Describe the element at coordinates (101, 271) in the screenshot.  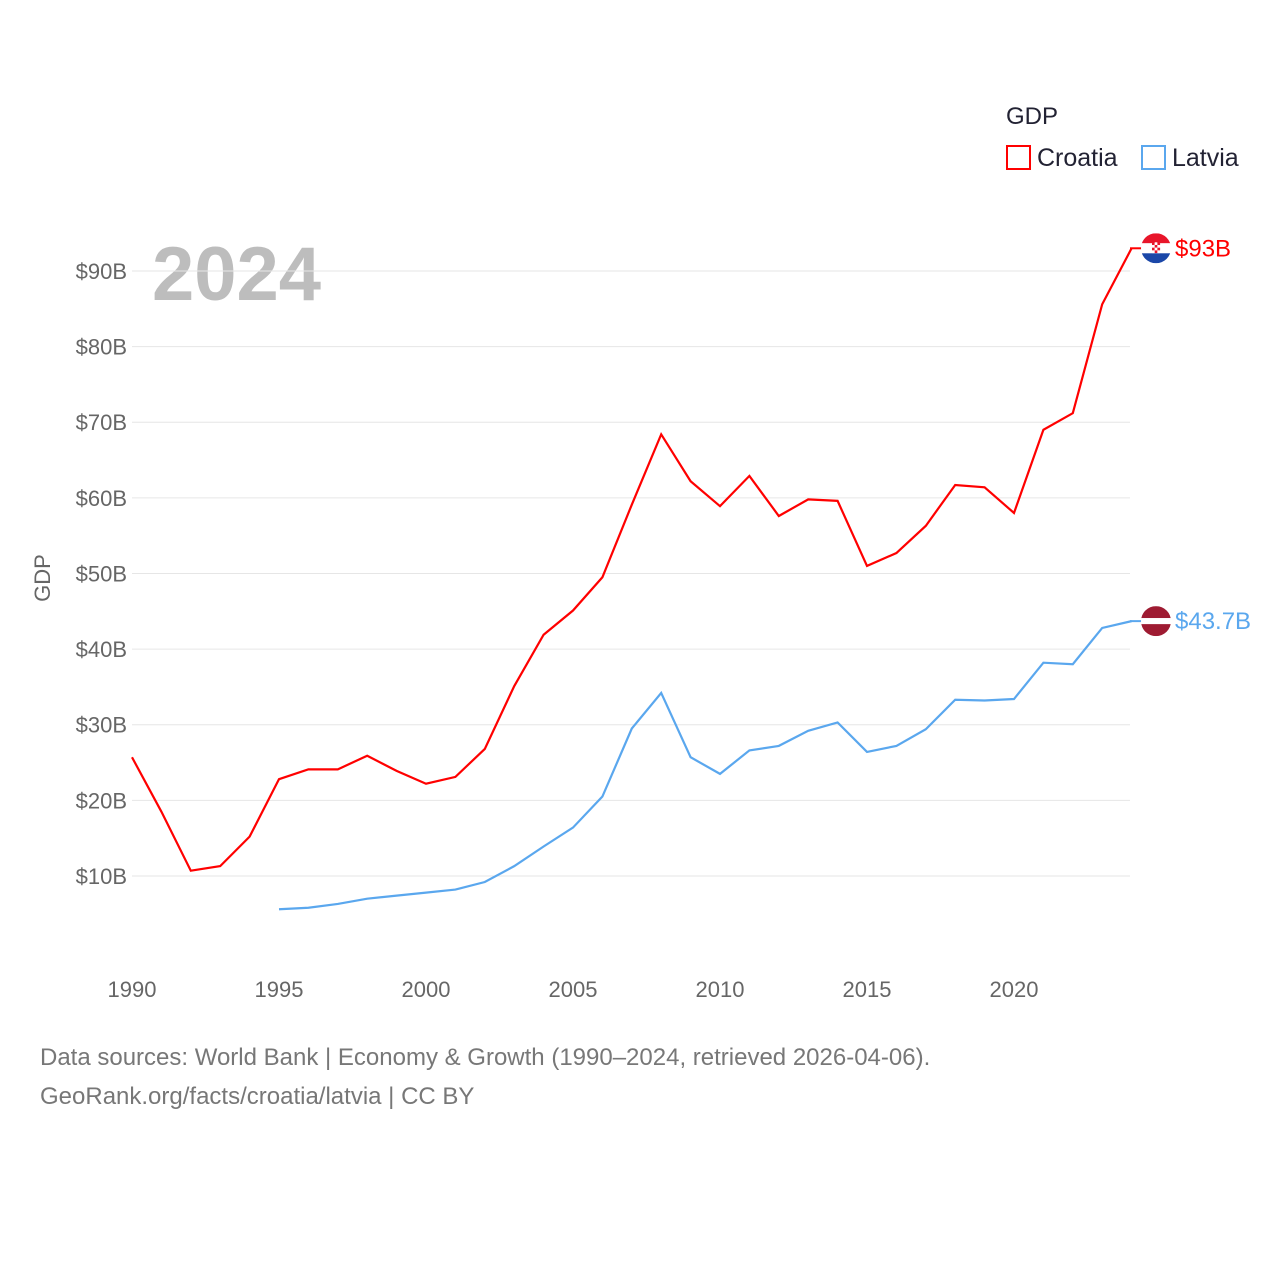
I see `y-tick-label: $90B` at that location.